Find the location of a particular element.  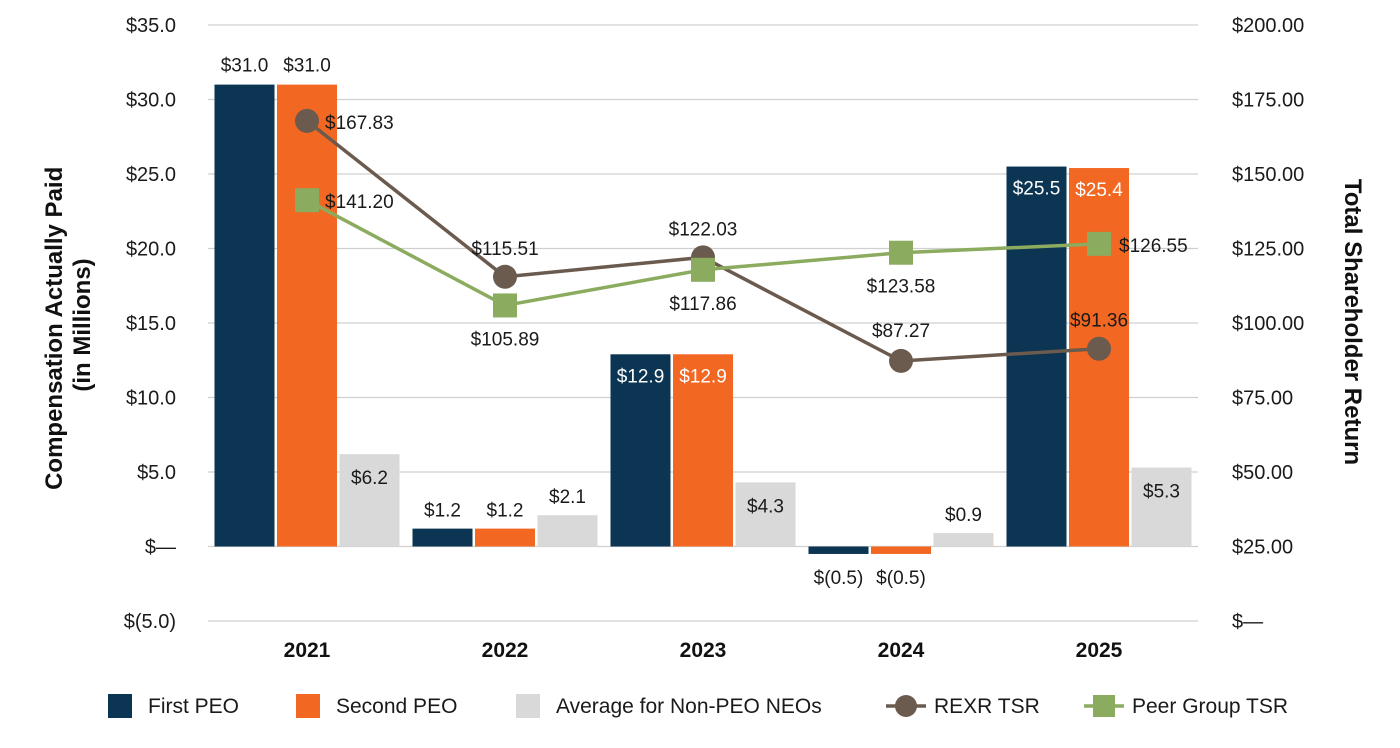

right-tick-label: $50.00 is located at coordinates (1262, 473).